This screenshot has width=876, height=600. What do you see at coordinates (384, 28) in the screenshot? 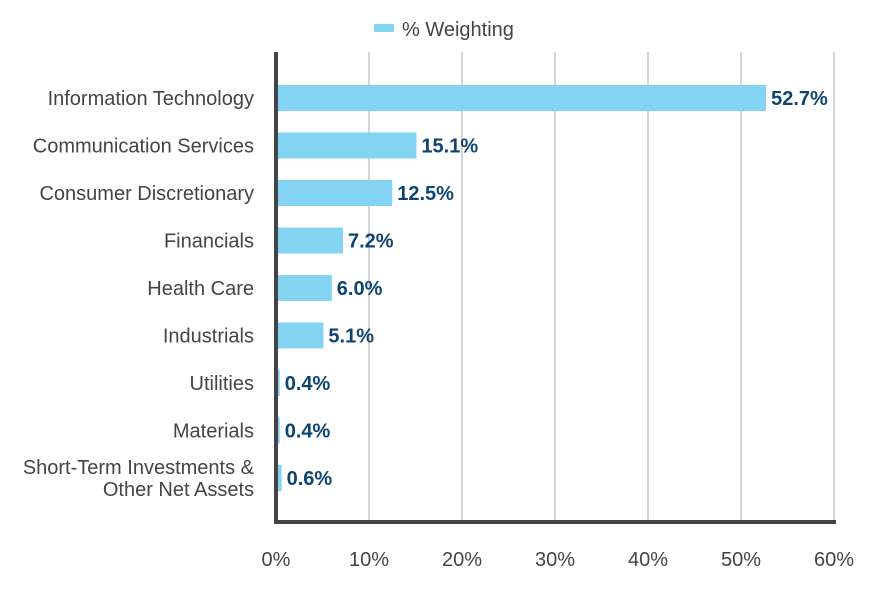
I see `legend-swatch` at bounding box center [384, 28].